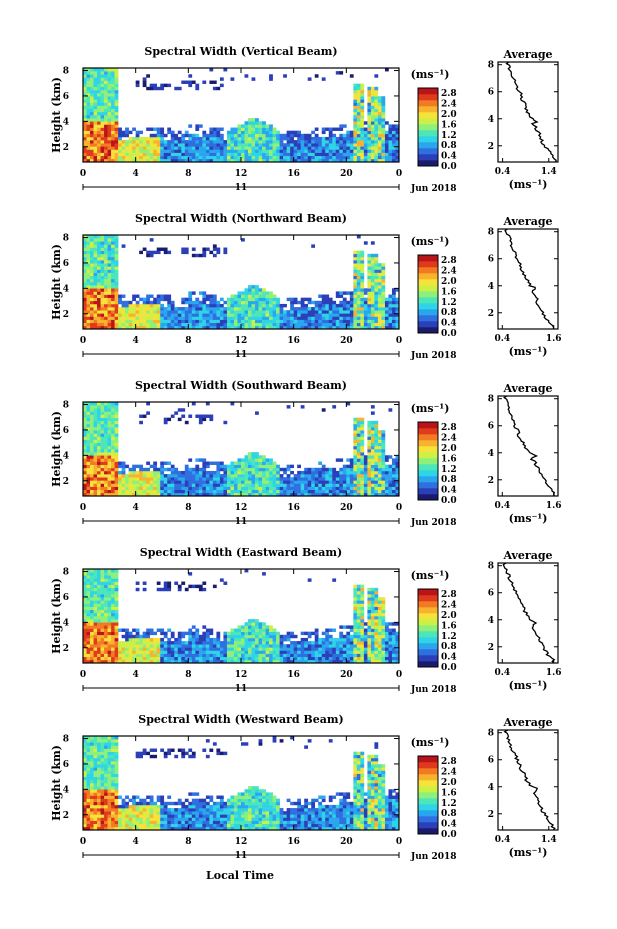 This screenshot has height=929, width=617. I want to click on average-y-tick-label: 2, so click(491, 147).